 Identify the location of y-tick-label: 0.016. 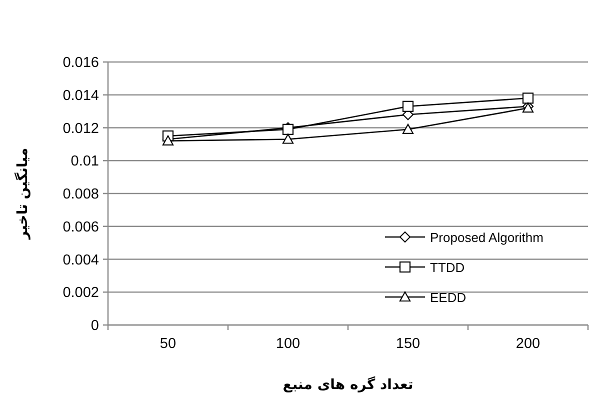
(80, 63).